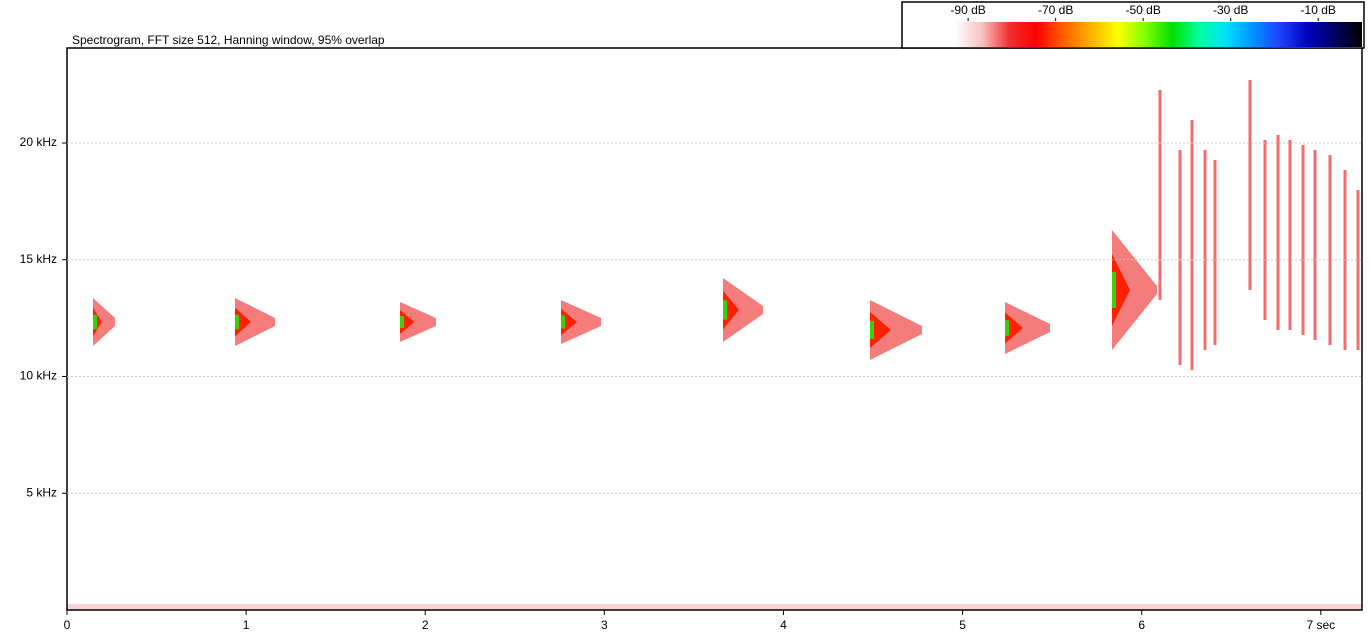  Describe the element at coordinates (246, 625) in the screenshot. I see `x-tick-label: 1` at that location.